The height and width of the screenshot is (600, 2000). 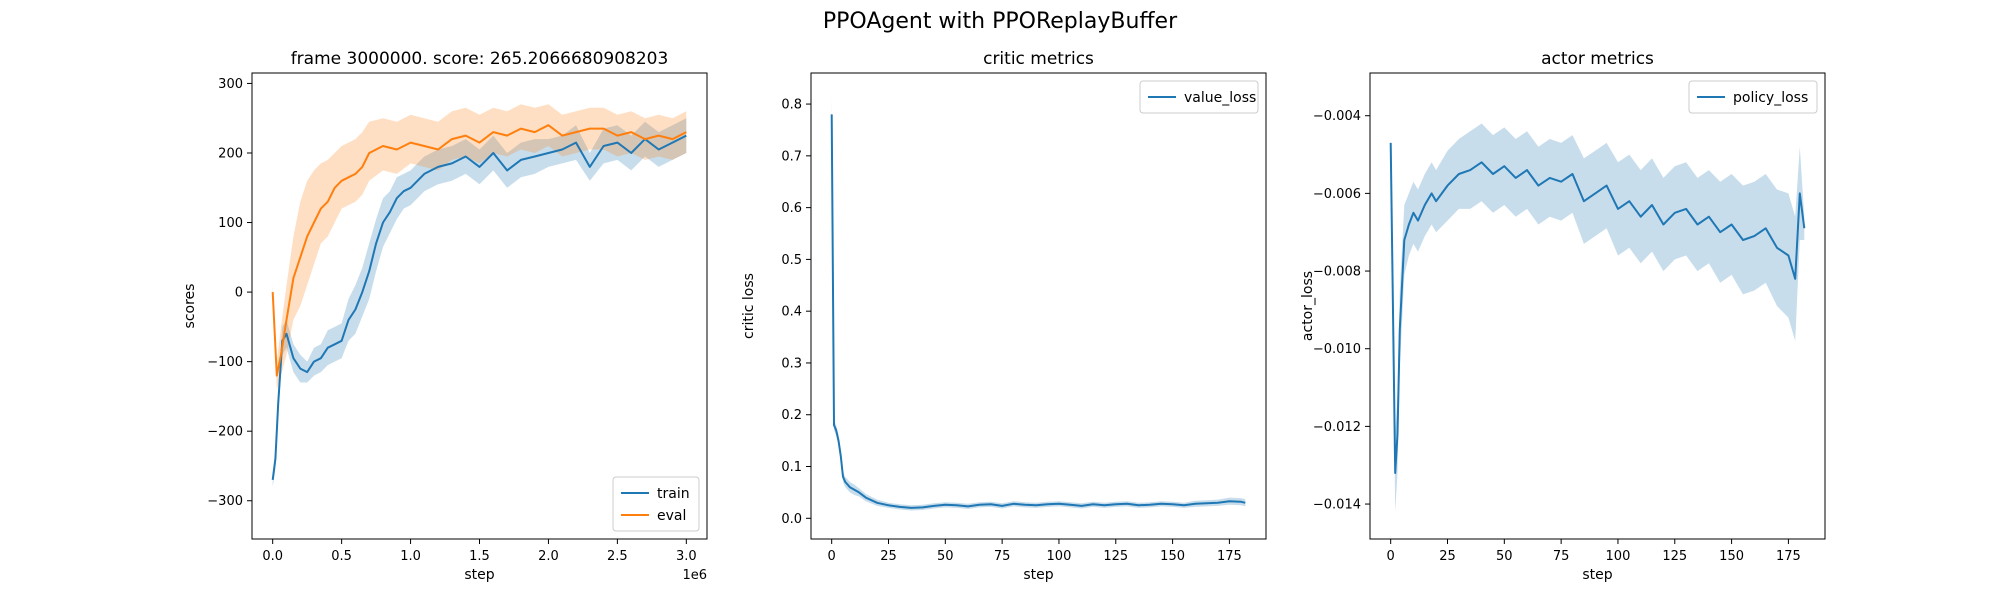 I want to click on critic-ytick-label: 0.2, so click(x=791, y=415).